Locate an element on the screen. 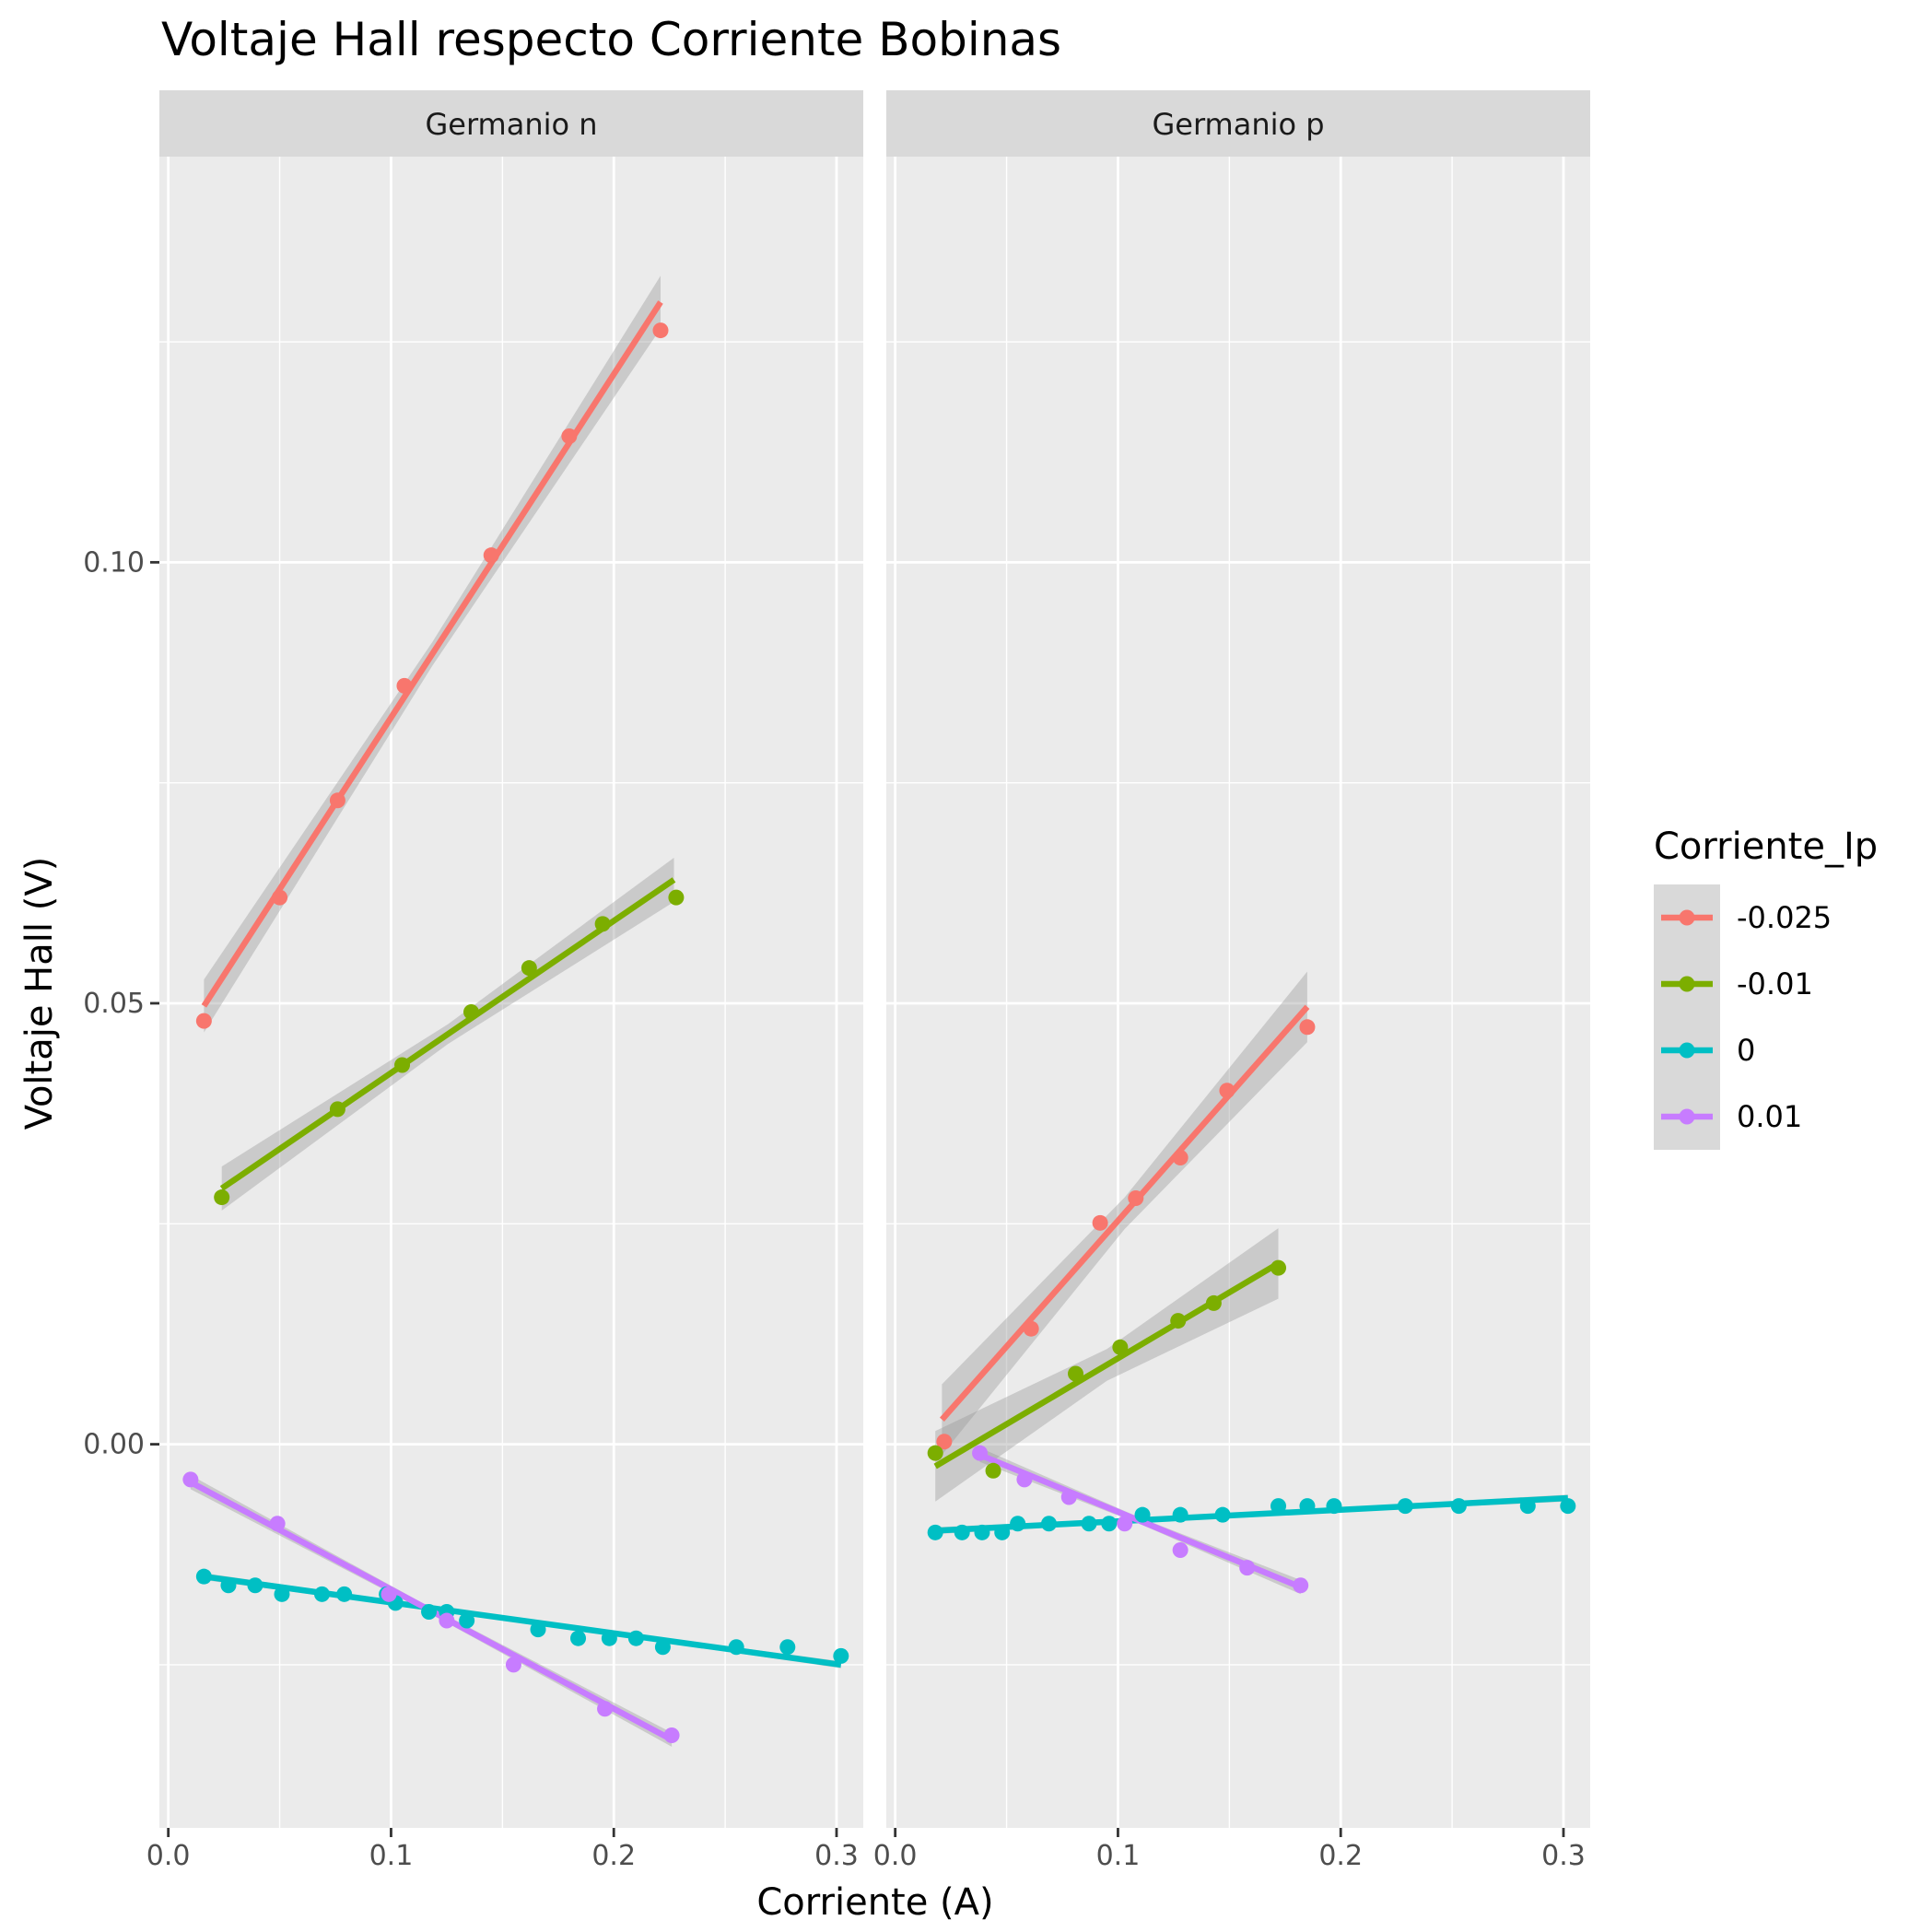 The height and width of the screenshot is (1932, 1932). legend-title: Corriente_Ip is located at coordinates (1766, 846).